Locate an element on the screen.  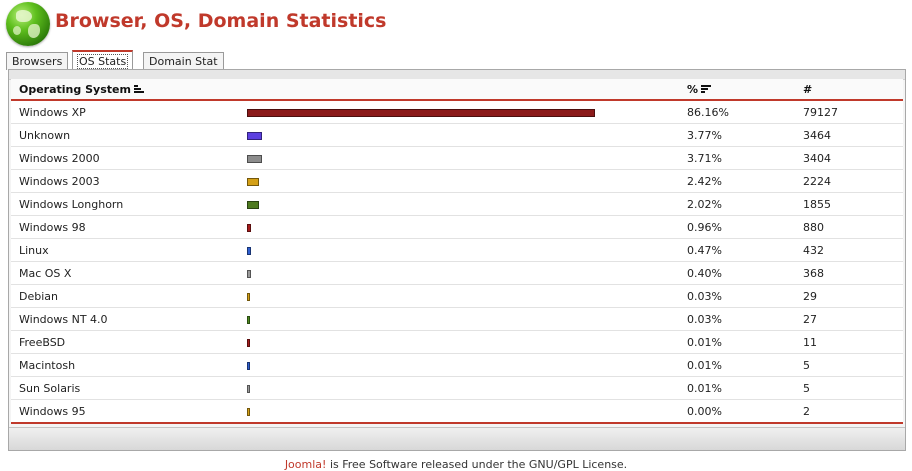
table-row: Linux 0.47% 432 is located at coordinates (457, 250).